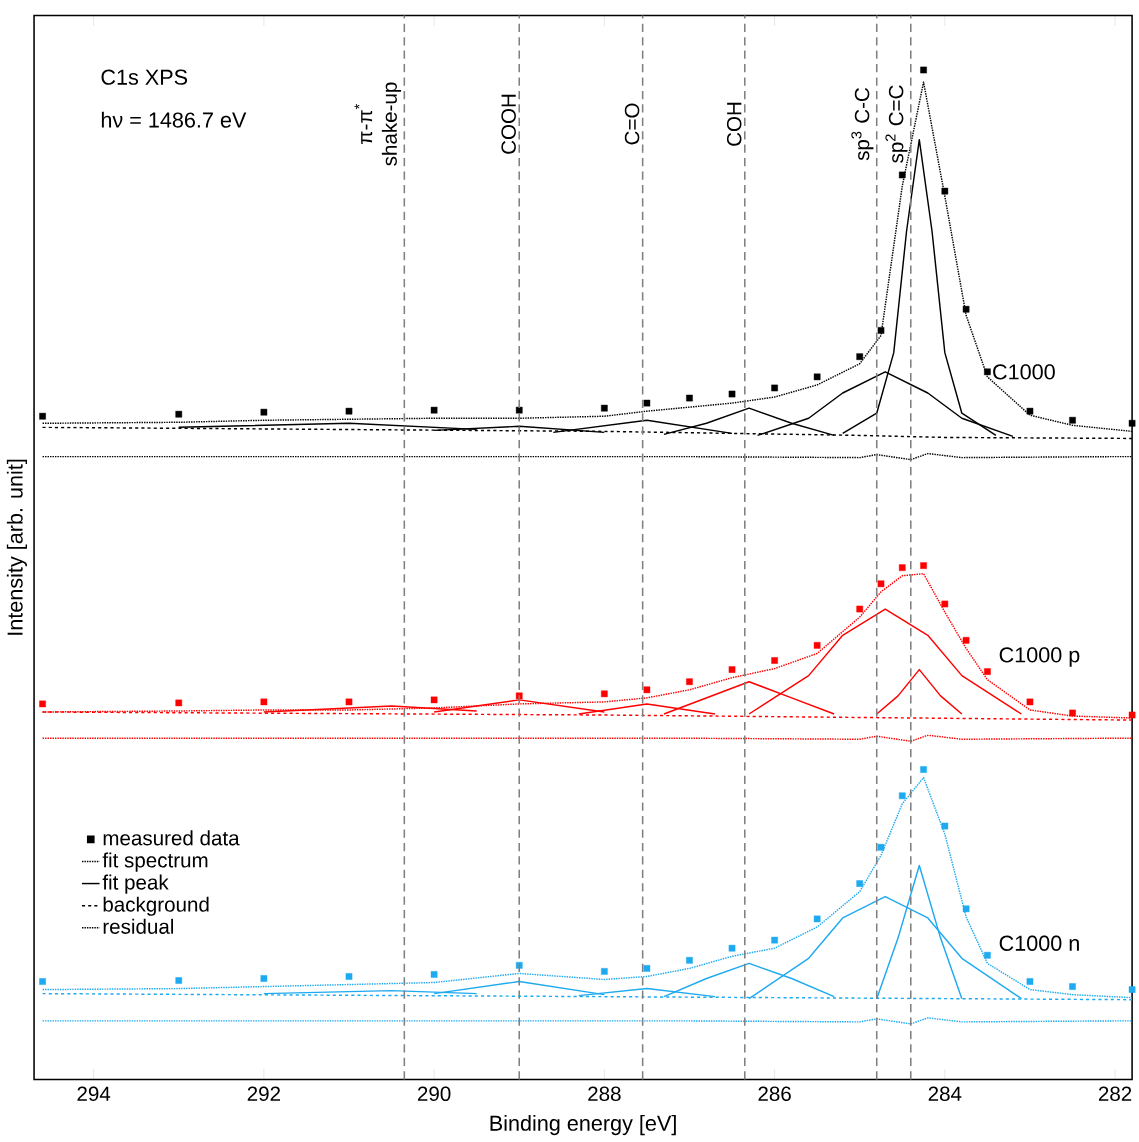  Describe the element at coordinates (632, 124) in the screenshot. I see `ref-line-label: C=O` at that location.